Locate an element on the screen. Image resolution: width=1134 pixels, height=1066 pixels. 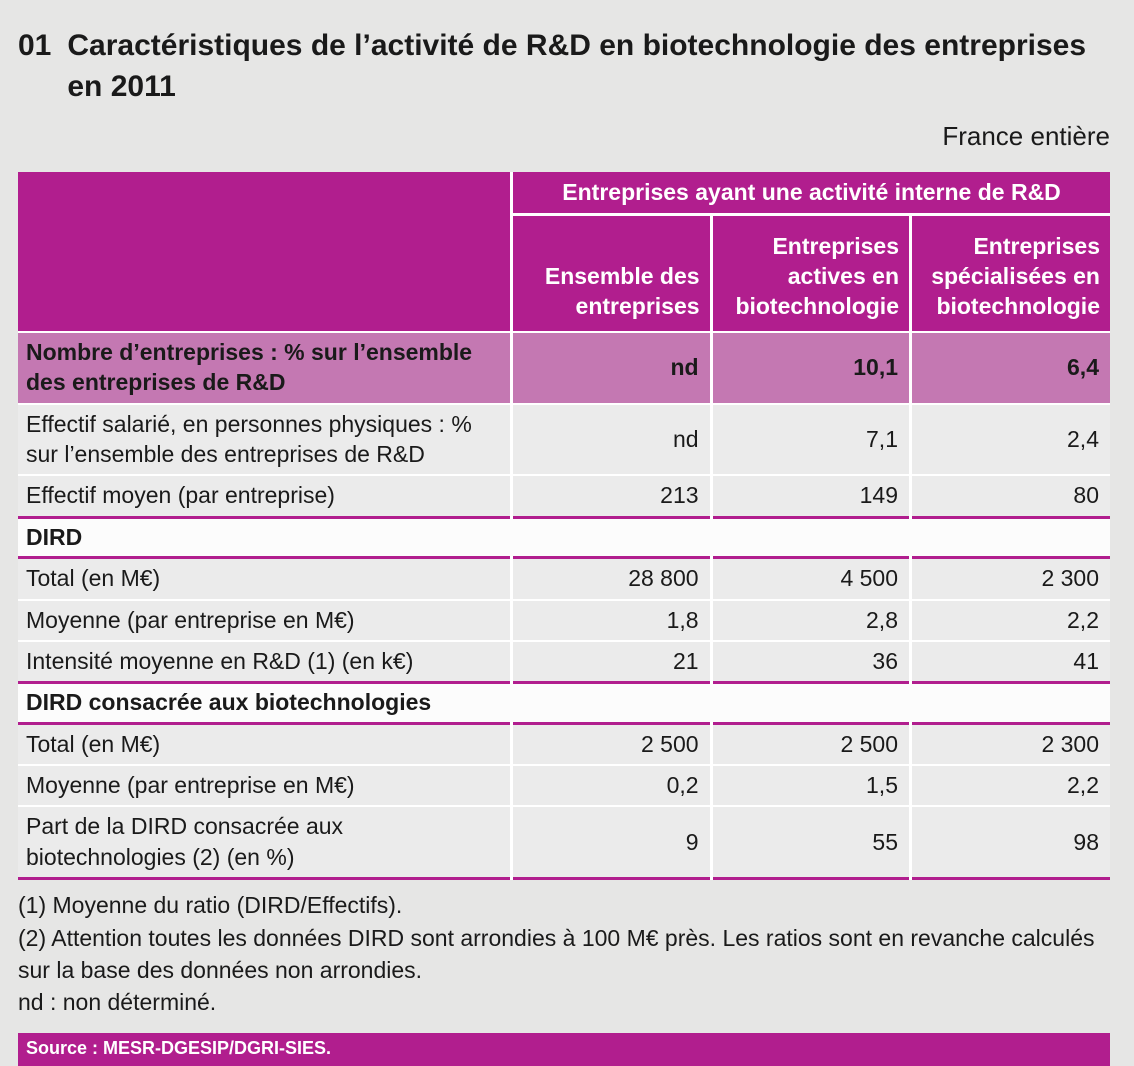
row-value: 80 is located at coordinates (1010, 496).